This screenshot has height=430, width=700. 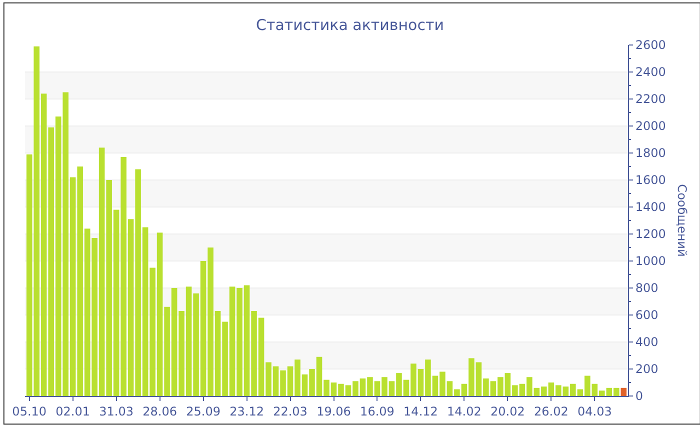 I want to click on y-tick-label: 2400, so click(x=650, y=72).